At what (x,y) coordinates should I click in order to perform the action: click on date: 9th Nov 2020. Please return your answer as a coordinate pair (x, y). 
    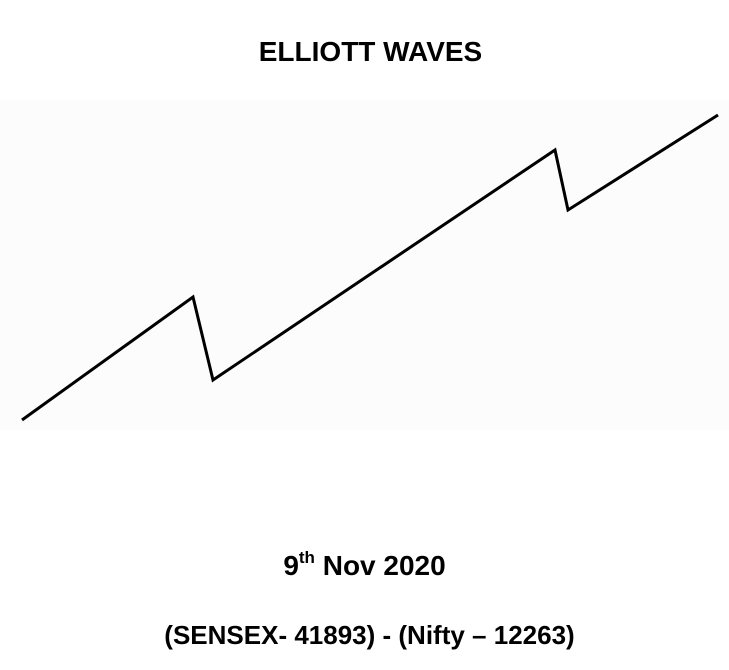
    Looking at the image, I should click on (364, 565).